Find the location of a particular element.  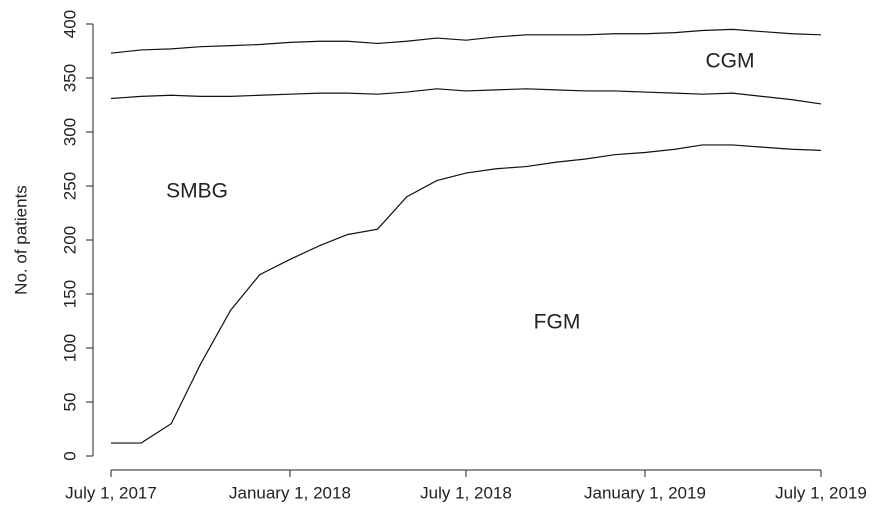

x-tick-label: January 1, 2018 is located at coordinates (290, 492).